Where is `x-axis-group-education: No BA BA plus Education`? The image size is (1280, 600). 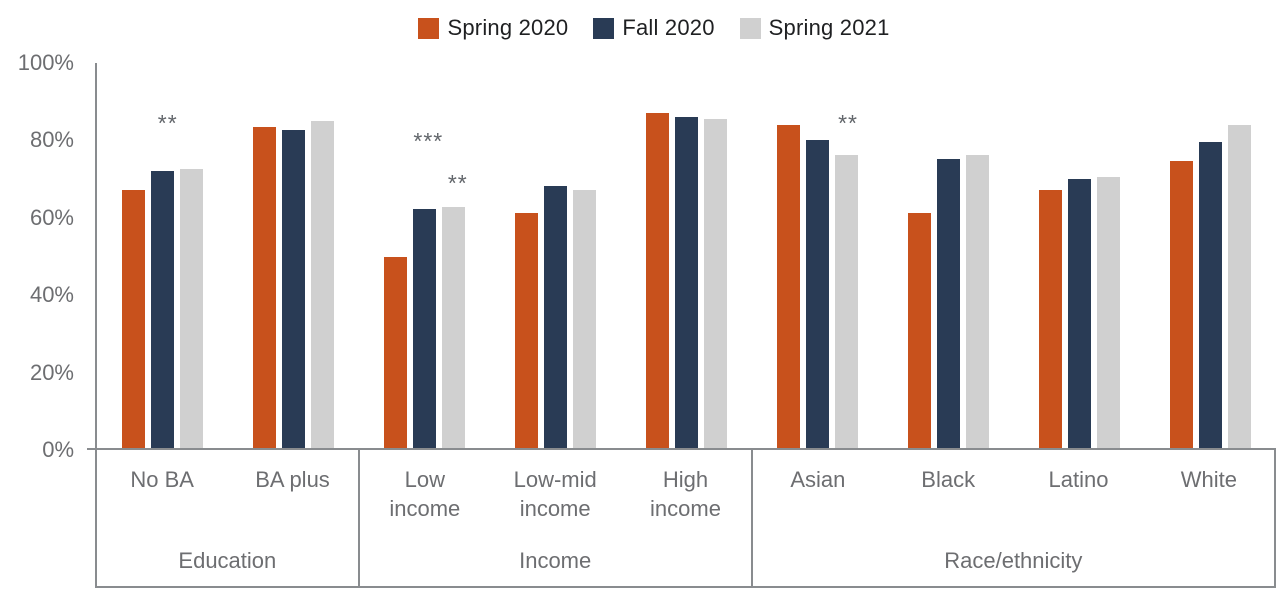
x-axis-group-education: No BA BA plus Education is located at coordinates (226, 518).